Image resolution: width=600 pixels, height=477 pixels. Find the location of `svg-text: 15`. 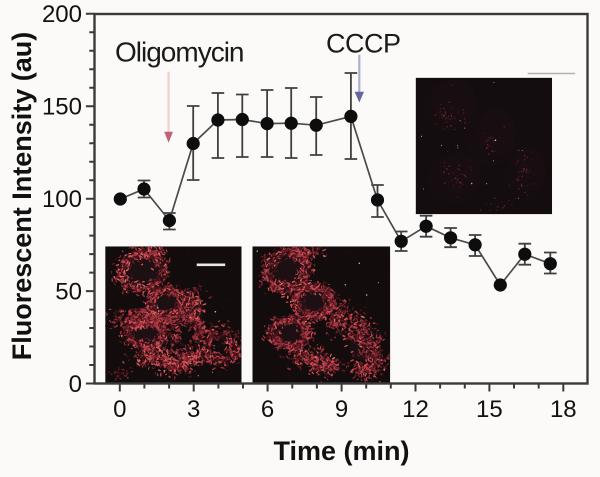

svg-text: 15 is located at coordinates (489, 409).